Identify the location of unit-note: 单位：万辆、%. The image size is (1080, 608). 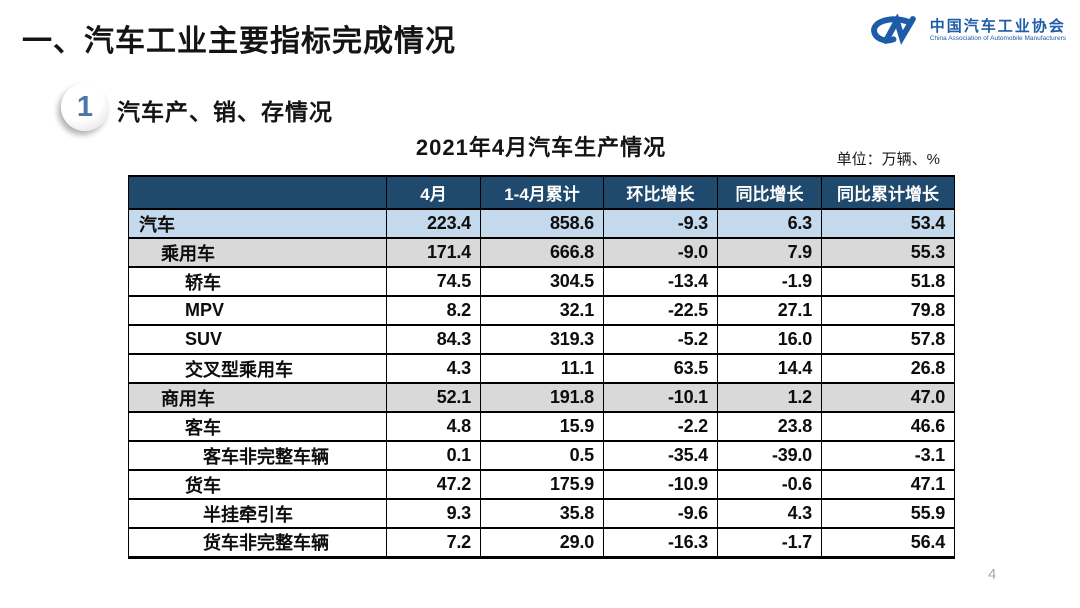
(888, 159).